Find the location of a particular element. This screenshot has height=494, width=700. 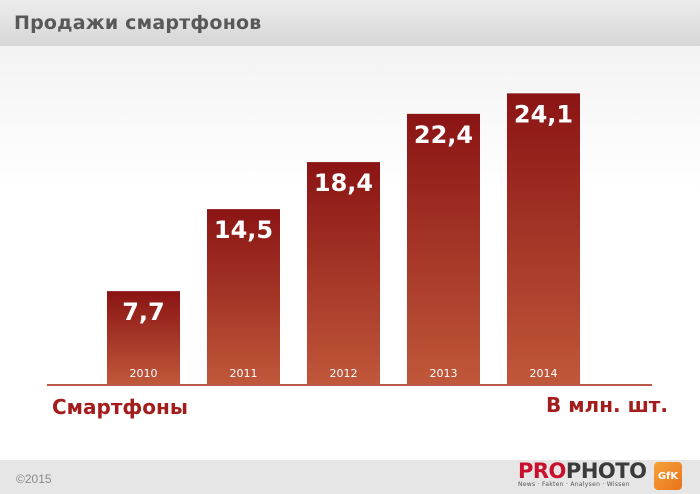

x-tick-label: 2012 is located at coordinates (344, 373).